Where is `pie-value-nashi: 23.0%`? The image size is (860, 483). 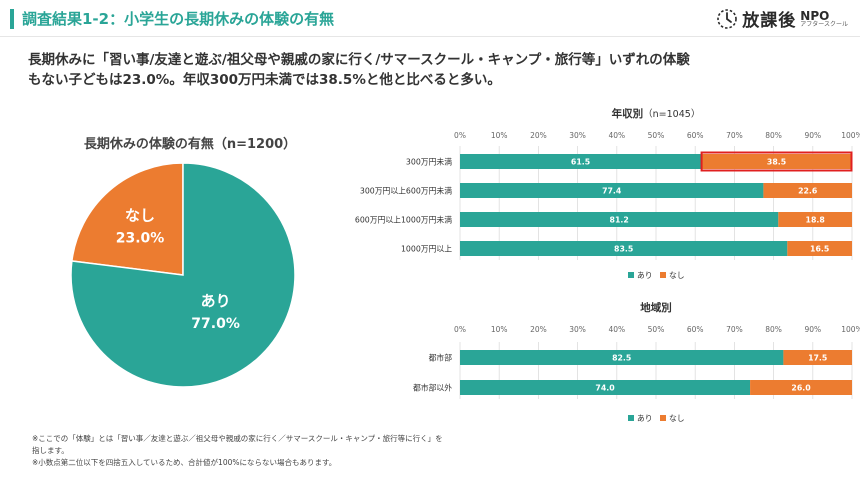 pie-value-nashi: 23.0% is located at coordinates (140, 238).